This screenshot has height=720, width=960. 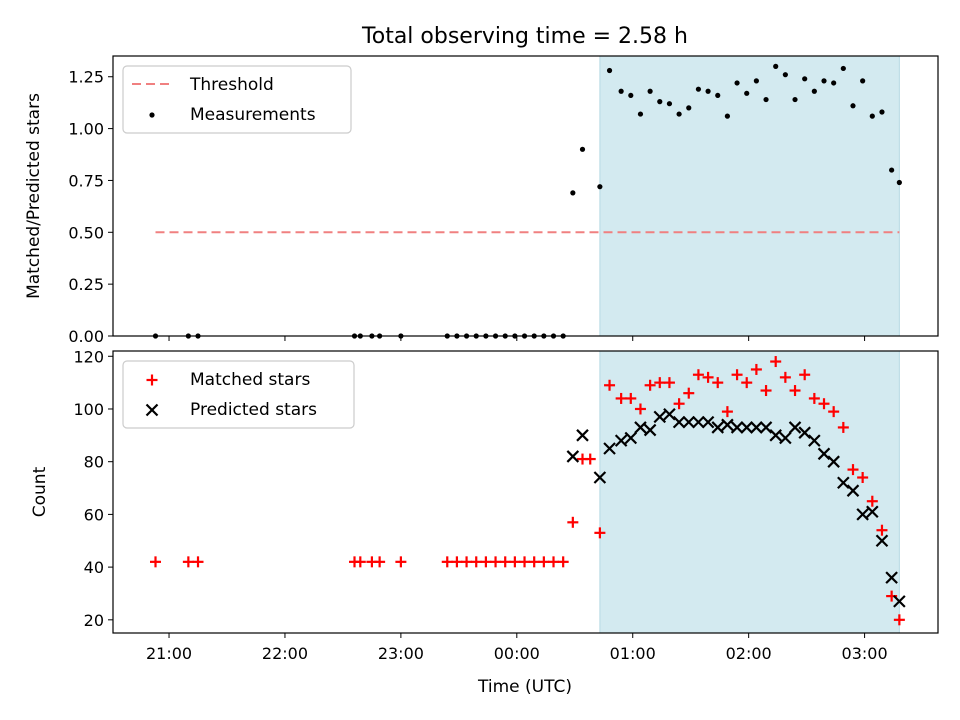 What do you see at coordinates (86, 77) in the screenshot?
I see `y-tick-label: 1.25` at bounding box center [86, 77].